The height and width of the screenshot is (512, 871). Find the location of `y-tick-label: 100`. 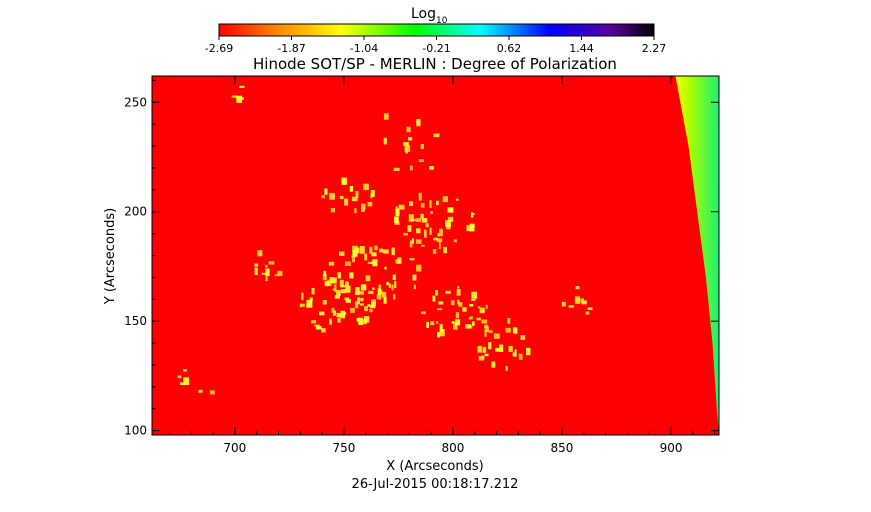

y-tick-label: 100 is located at coordinates (135, 431).